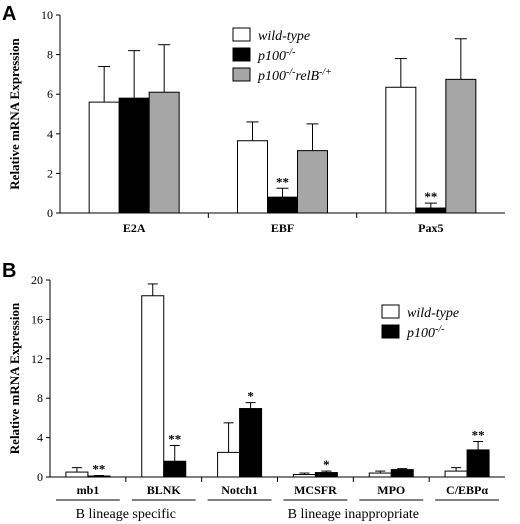  Describe the element at coordinates (50, 94) in the screenshot. I see `y-tick-label-a: 6` at that location.